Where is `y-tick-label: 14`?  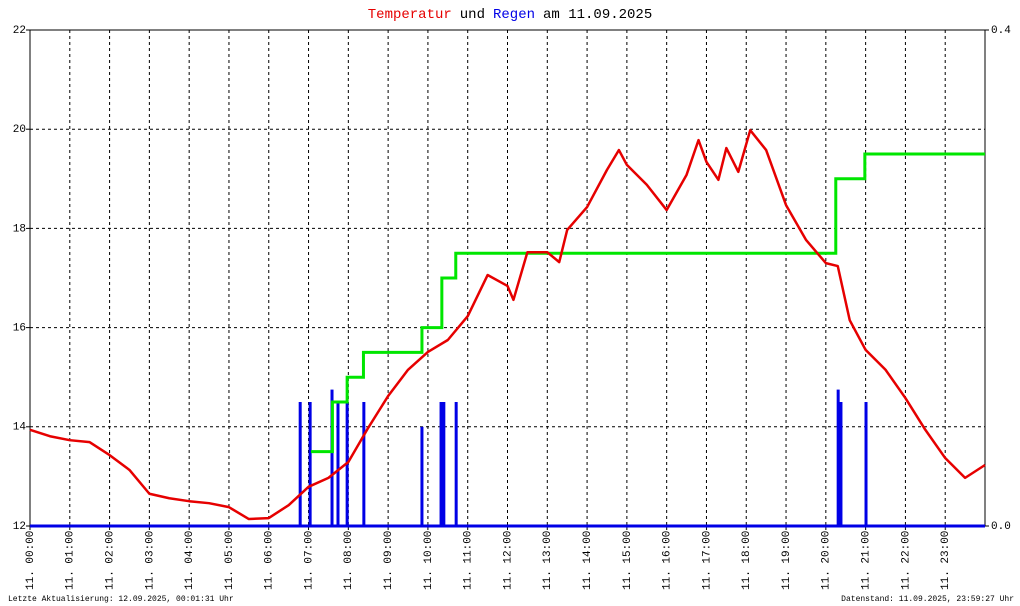
y-tick-label: 14 is located at coordinates (20, 428).